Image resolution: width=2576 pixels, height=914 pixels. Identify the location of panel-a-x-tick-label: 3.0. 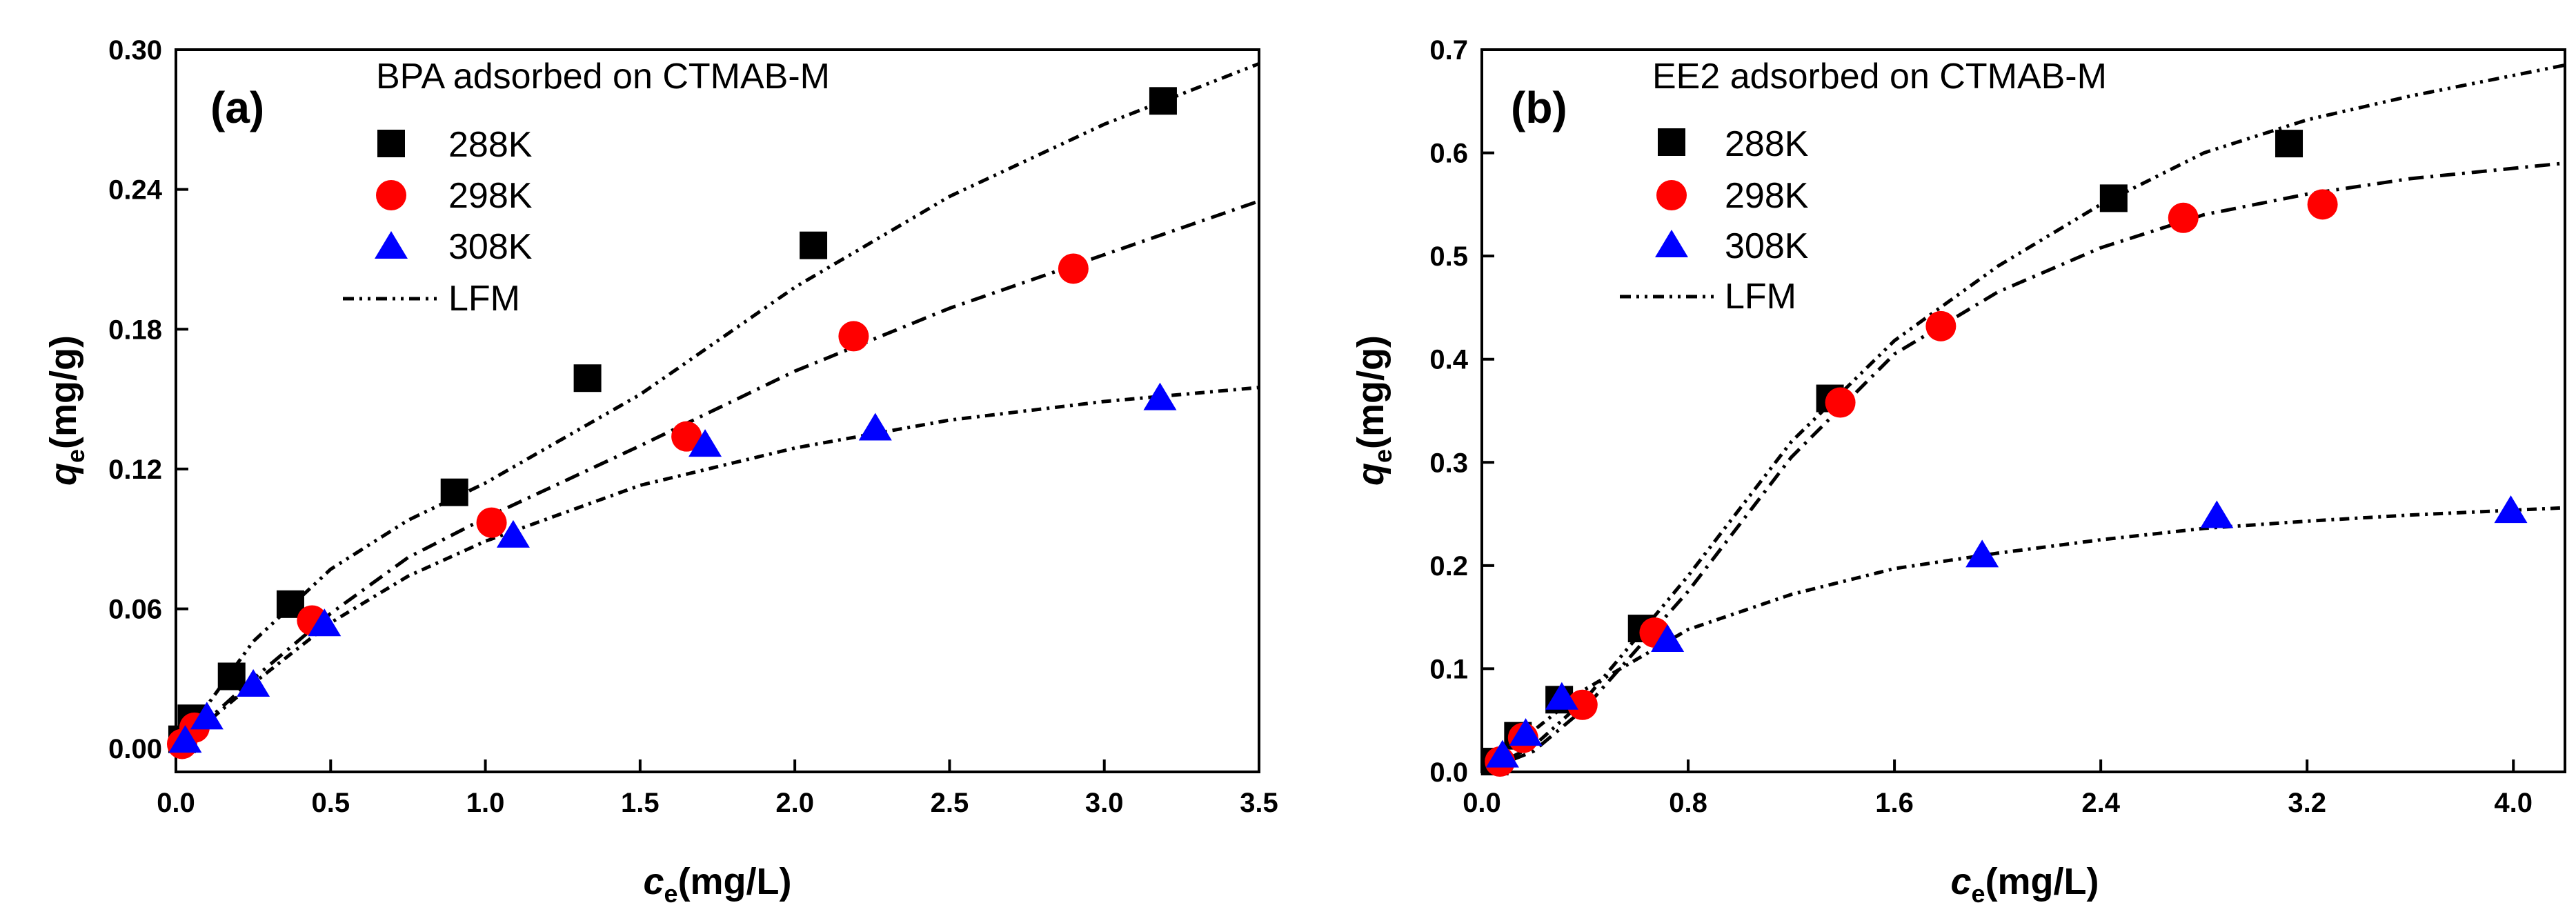
(1104, 803).